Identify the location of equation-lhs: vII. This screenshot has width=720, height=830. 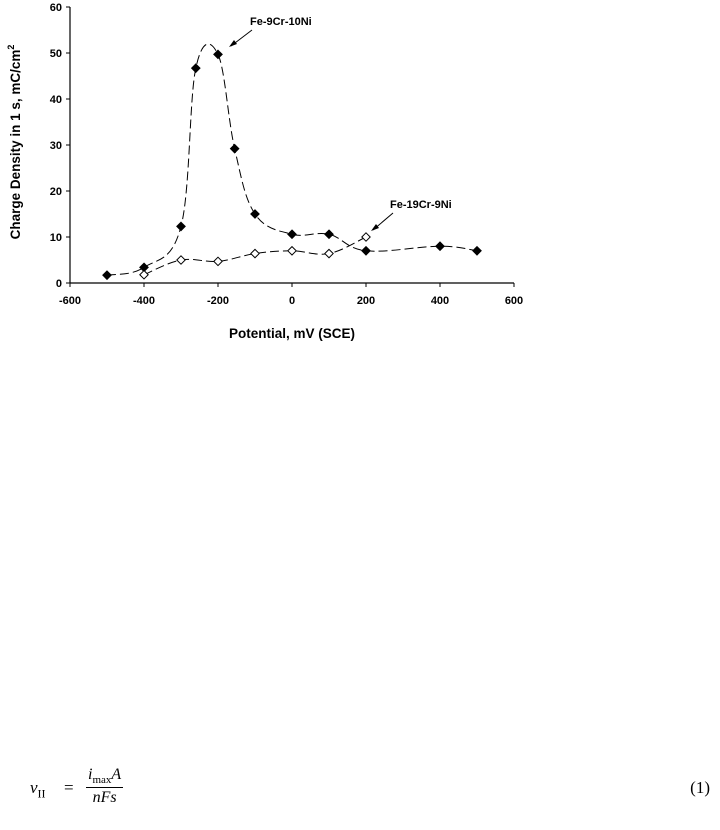
(38, 789).